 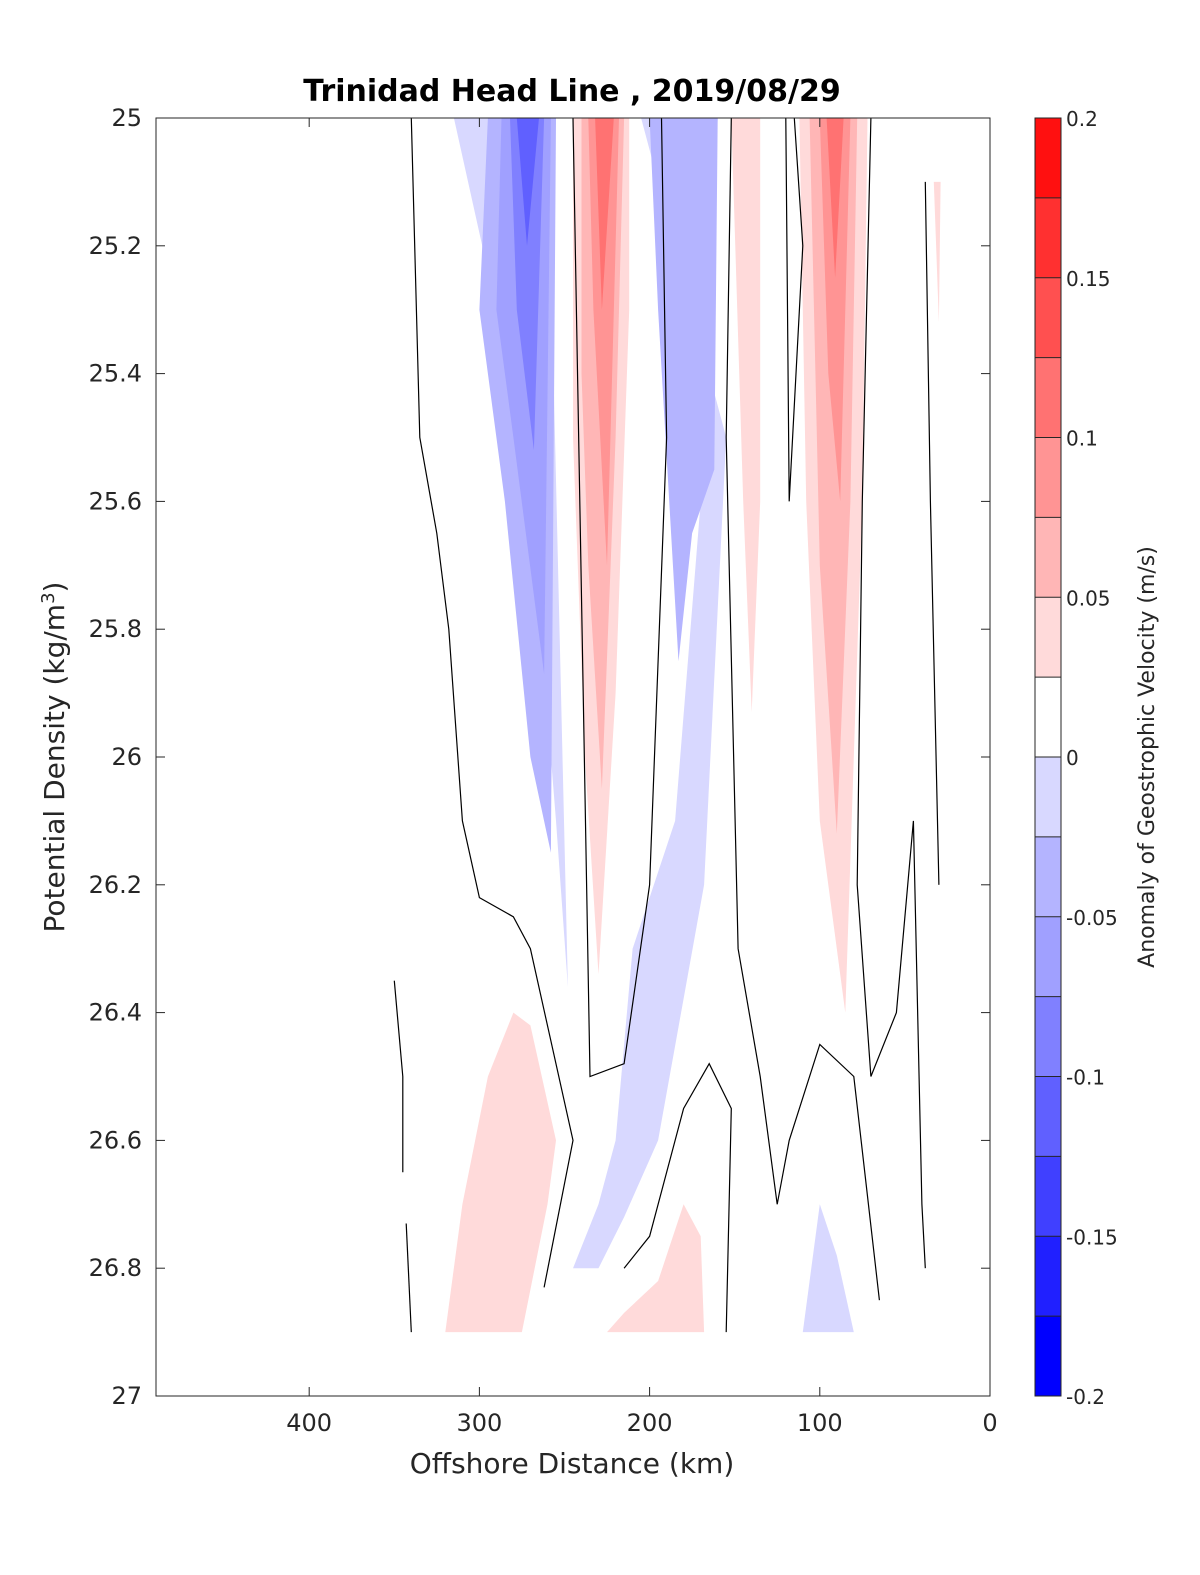 What do you see at coordinates (1085, 1397) in the screenshot?
I see `colorbar-tick-label: -0.2` at bounding box center [1085, 1397].